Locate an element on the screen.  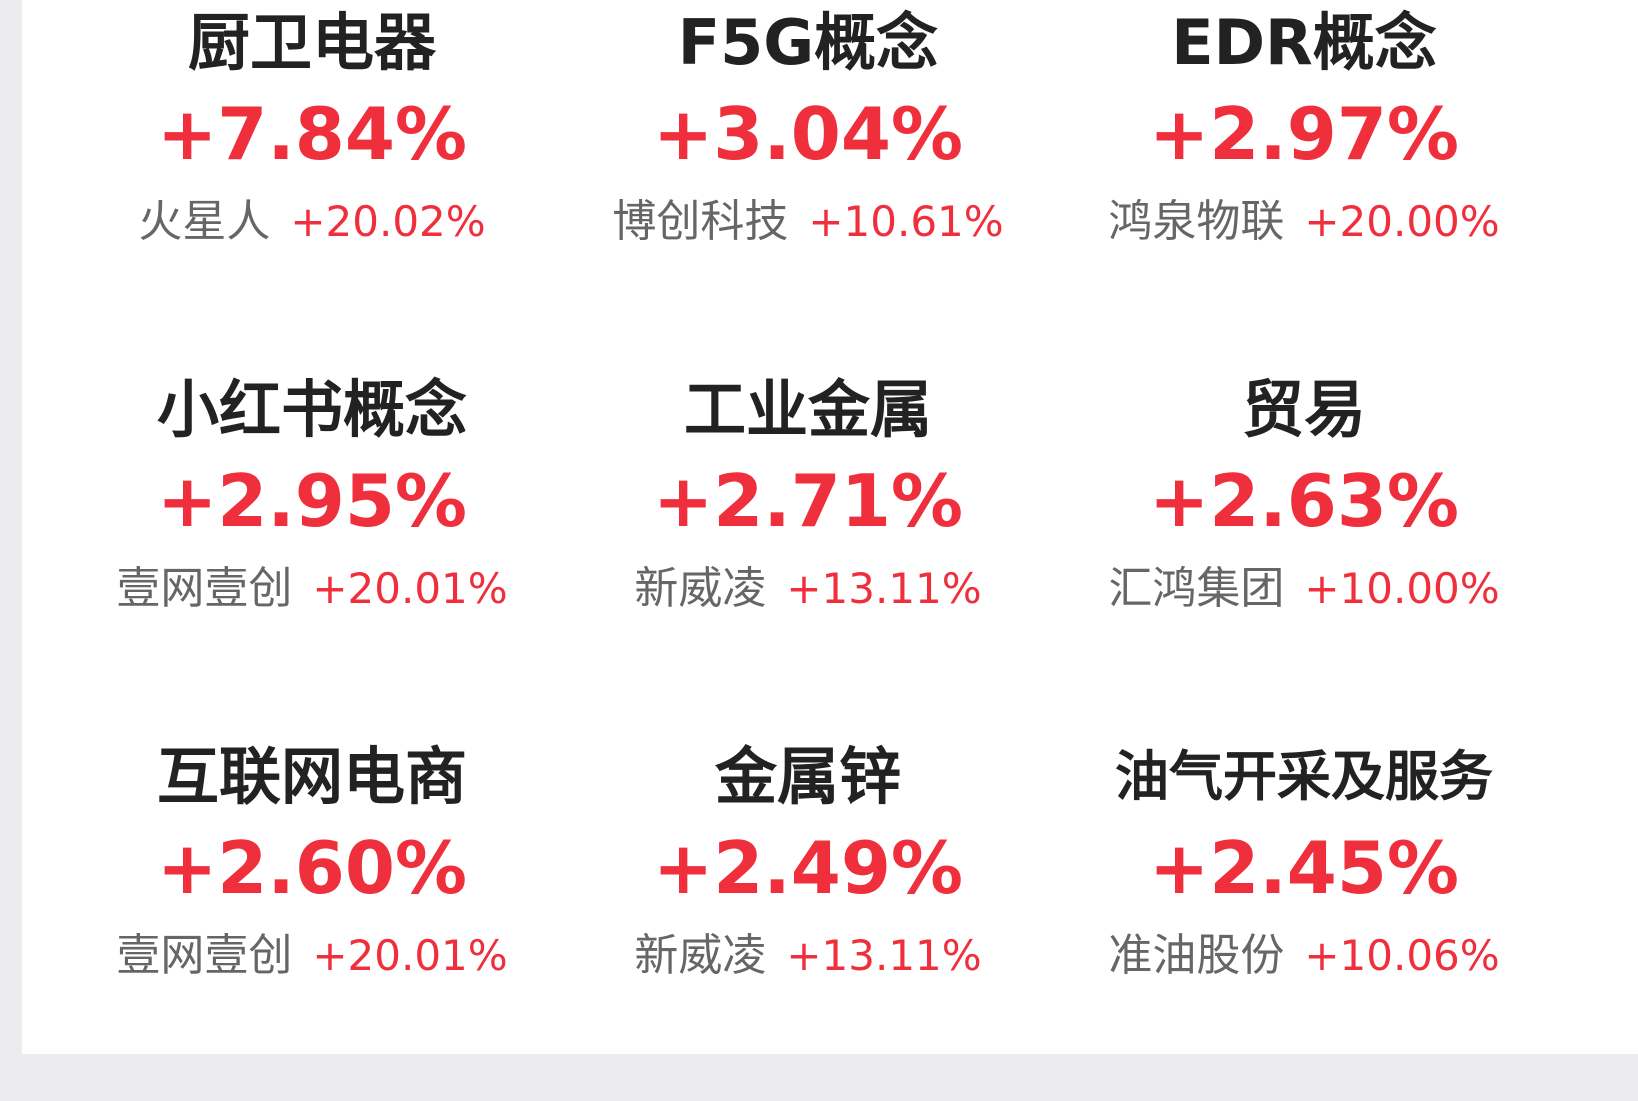
sector-name: EDR概念 is located at coordinates (1304, 42).